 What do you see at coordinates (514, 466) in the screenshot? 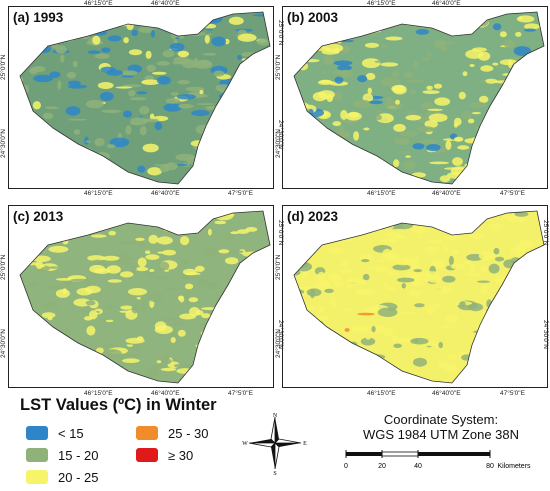
I see `scale-unit-label: Kilometers` at bounding box center [514, 466].